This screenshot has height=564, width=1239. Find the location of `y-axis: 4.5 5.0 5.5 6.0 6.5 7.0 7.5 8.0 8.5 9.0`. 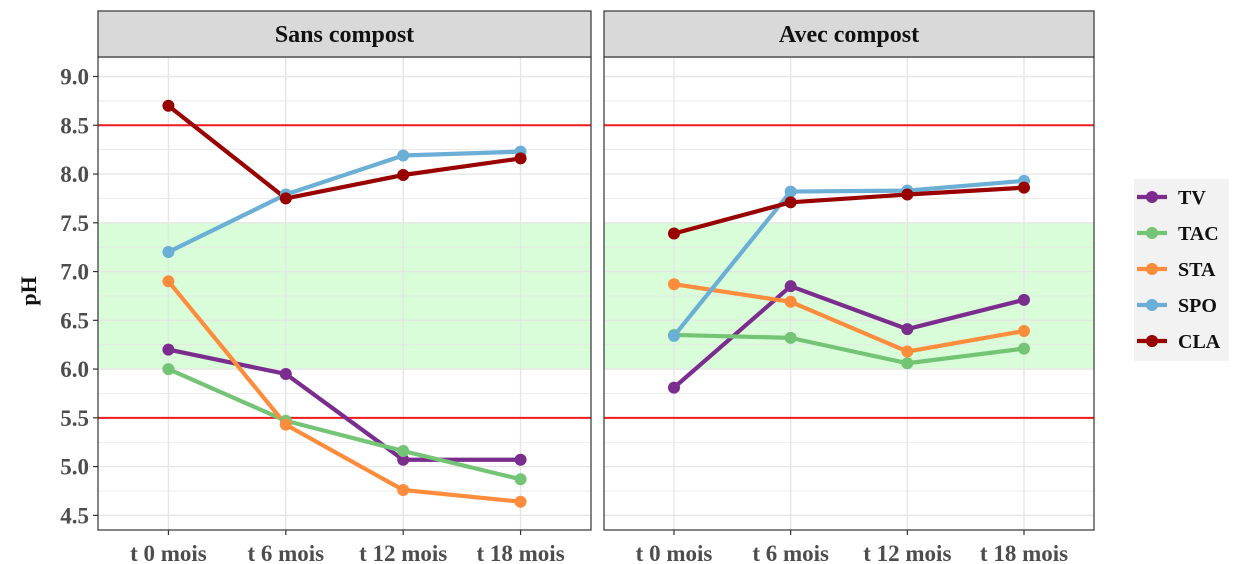

y-axis: 4.5 5.0 5.5 6.0 6.5 7.0 7.5 8.0 8.5 9.0 is located at coordinates (79, 296).